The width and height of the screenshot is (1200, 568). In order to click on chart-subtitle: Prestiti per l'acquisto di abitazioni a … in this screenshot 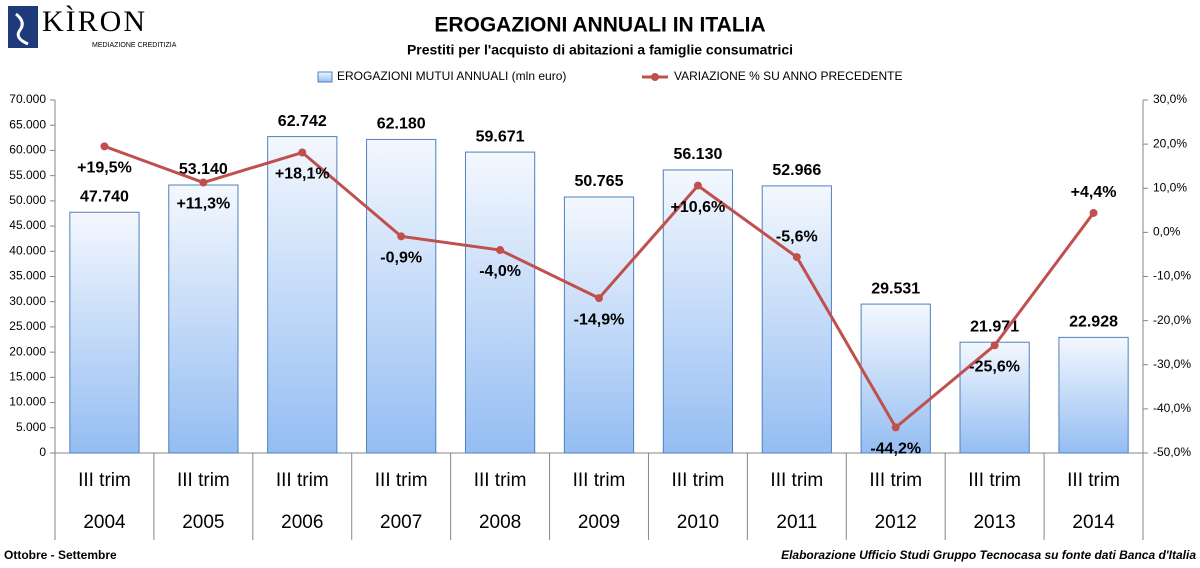, I will do `click(600, 50)`.